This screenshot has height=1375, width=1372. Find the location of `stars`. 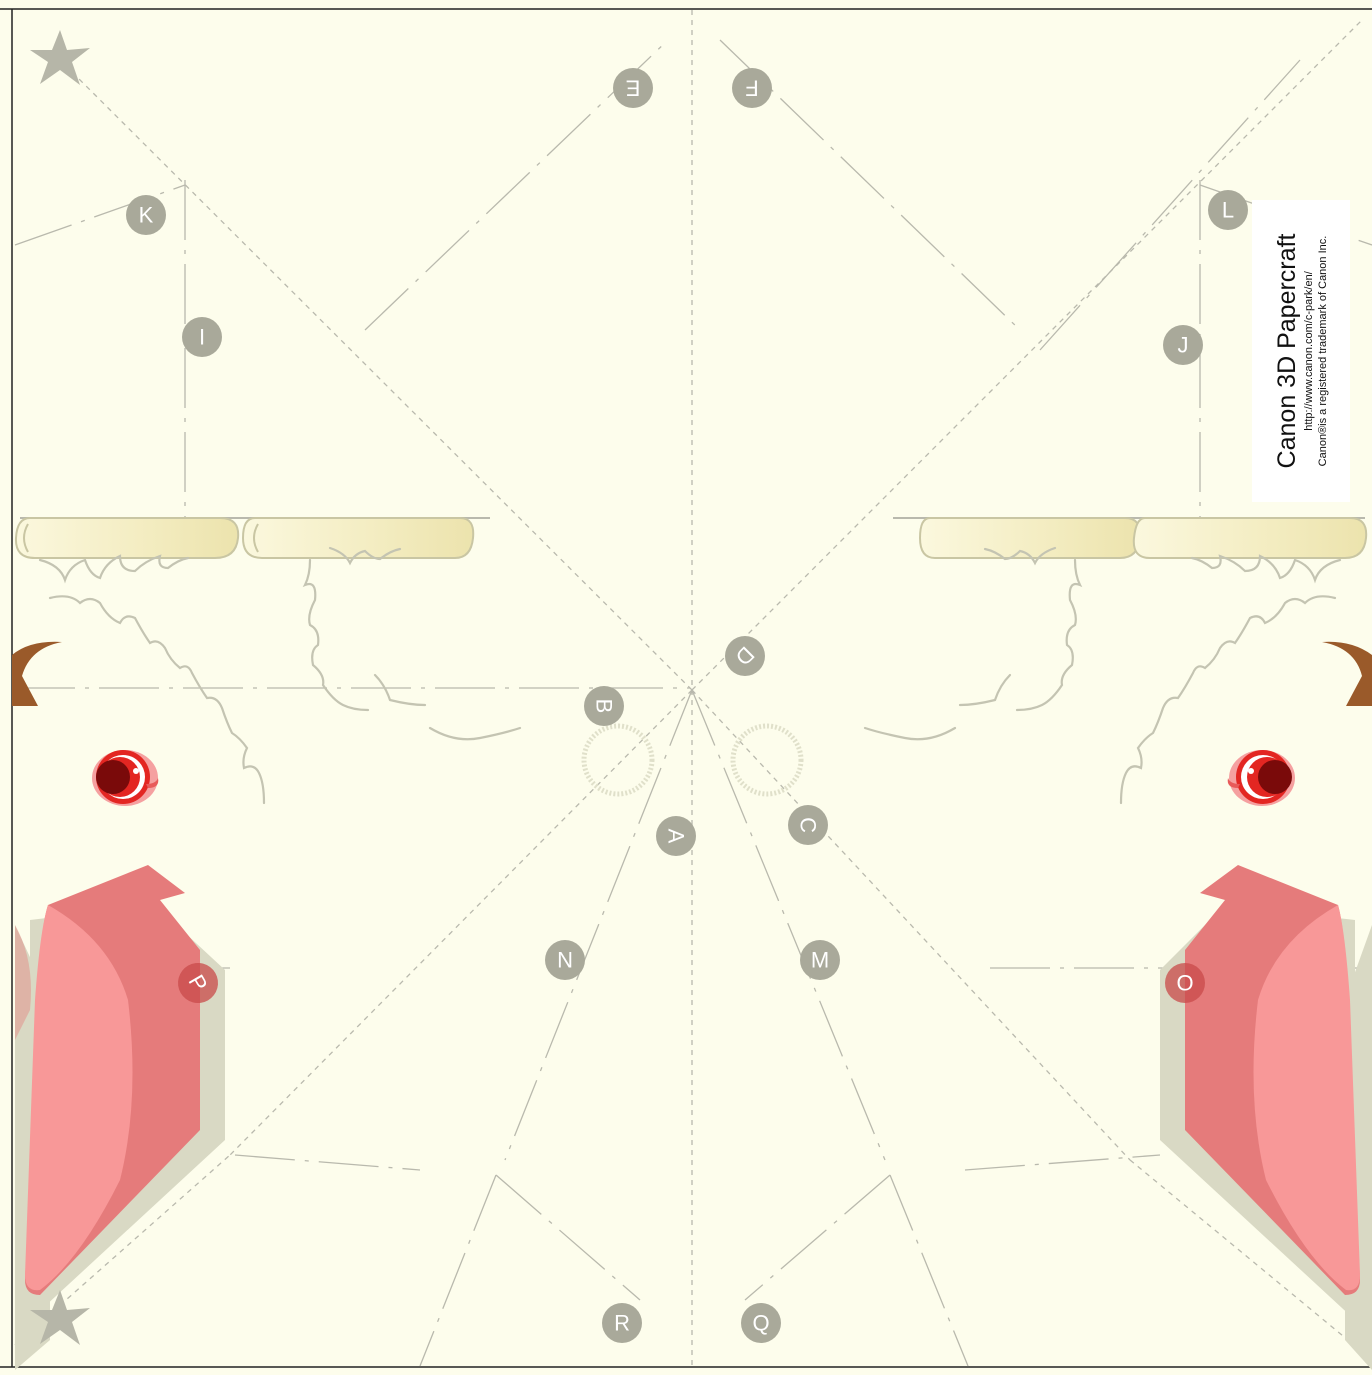

stars is located at coordinates (60, 687).